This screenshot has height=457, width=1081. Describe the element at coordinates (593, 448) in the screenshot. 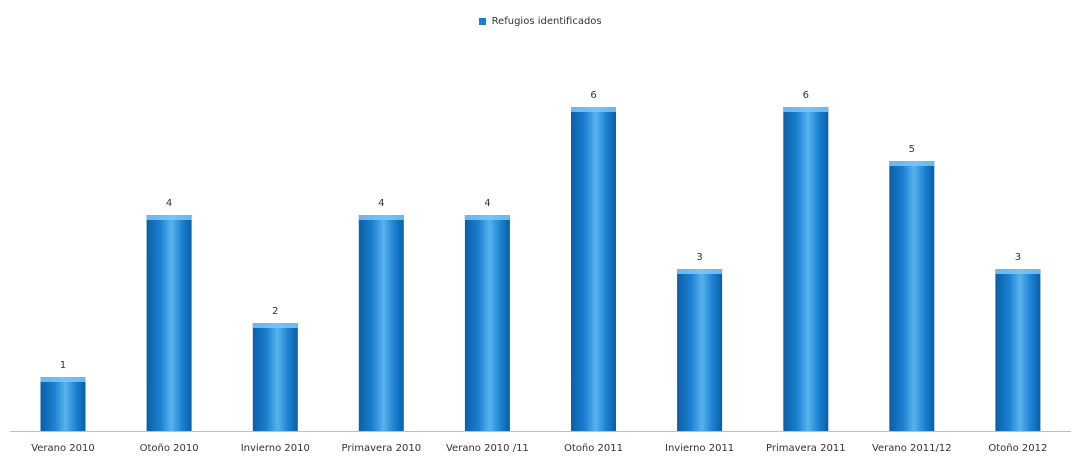

I see `x-tick-label-6: Otoño 2011` at that location.